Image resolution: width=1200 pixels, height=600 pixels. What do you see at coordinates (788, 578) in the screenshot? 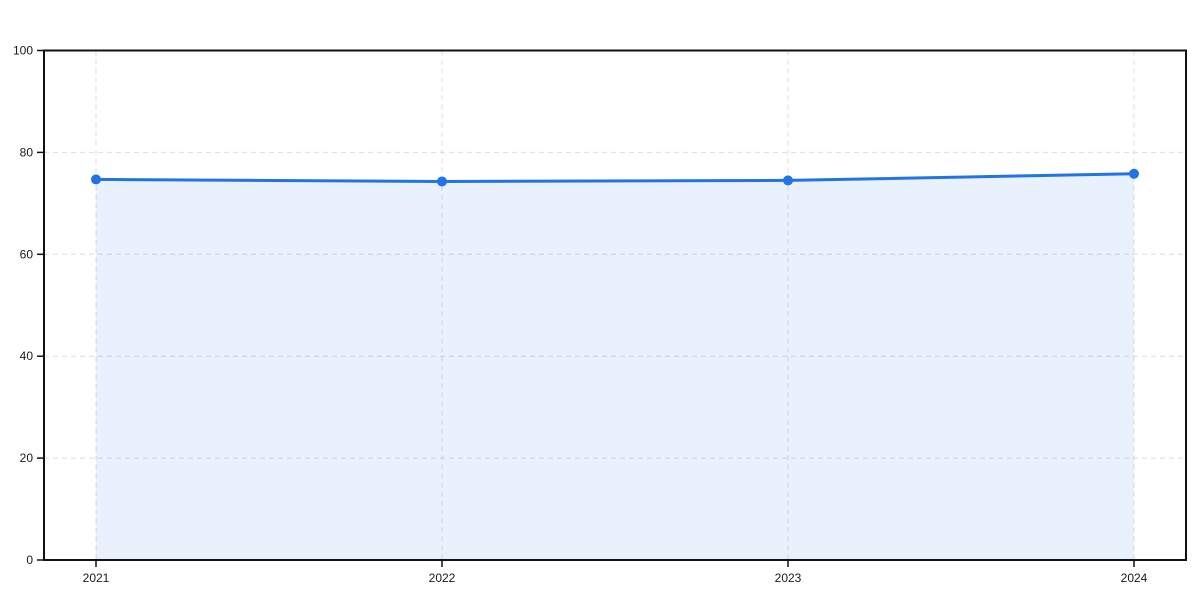
I see `x-tick-label: 2023` at bounding box center [788, 578].